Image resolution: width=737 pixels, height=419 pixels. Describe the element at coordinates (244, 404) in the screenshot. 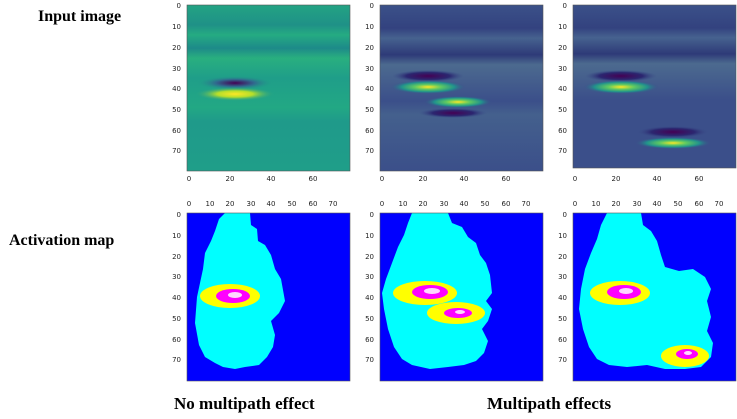

I see `caption-no-multipath: No multipath effect` at that location.